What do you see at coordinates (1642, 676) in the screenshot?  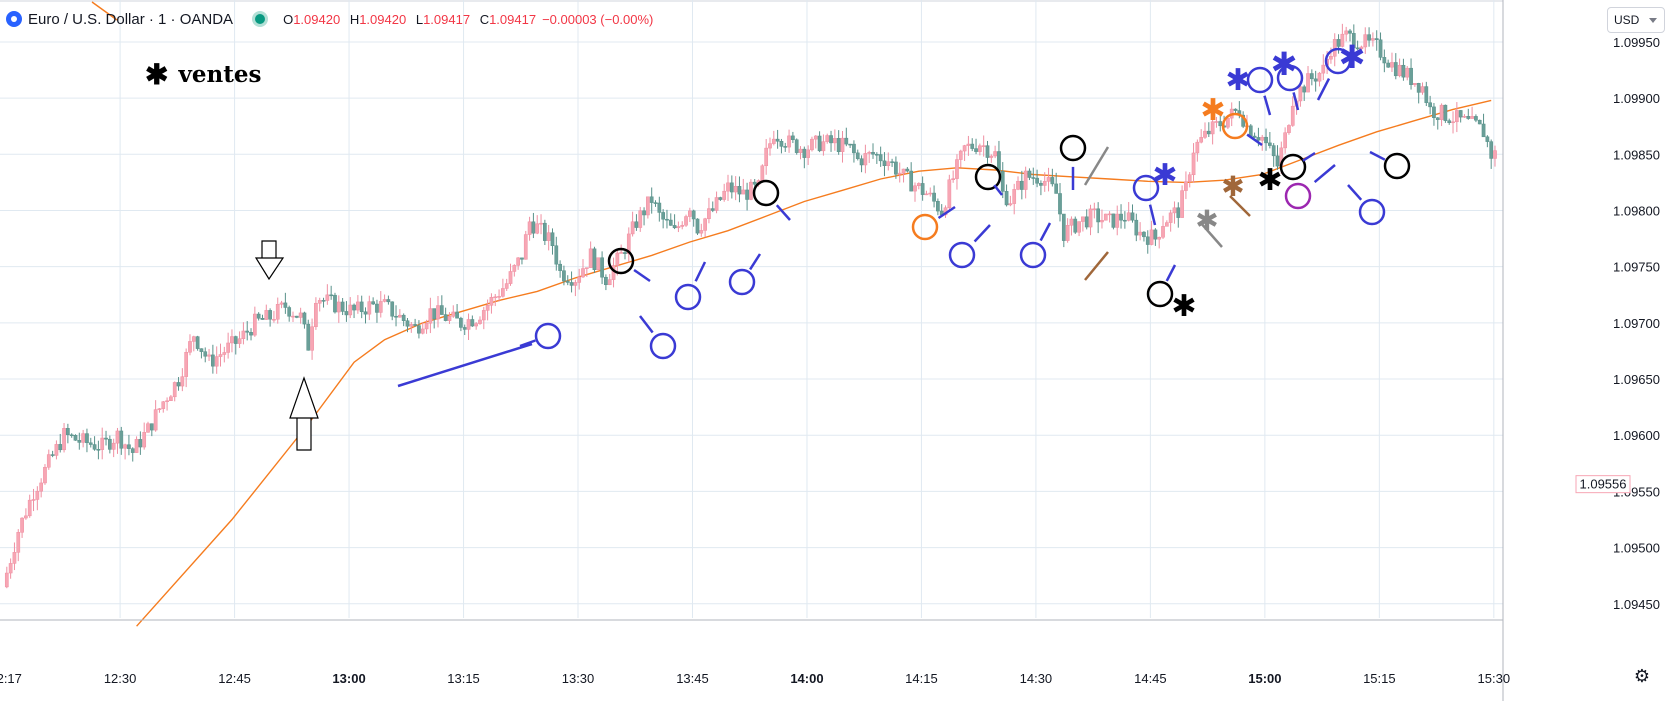 I see `settings-gear-icon: ⚙` at bounding box center [1642, 676].